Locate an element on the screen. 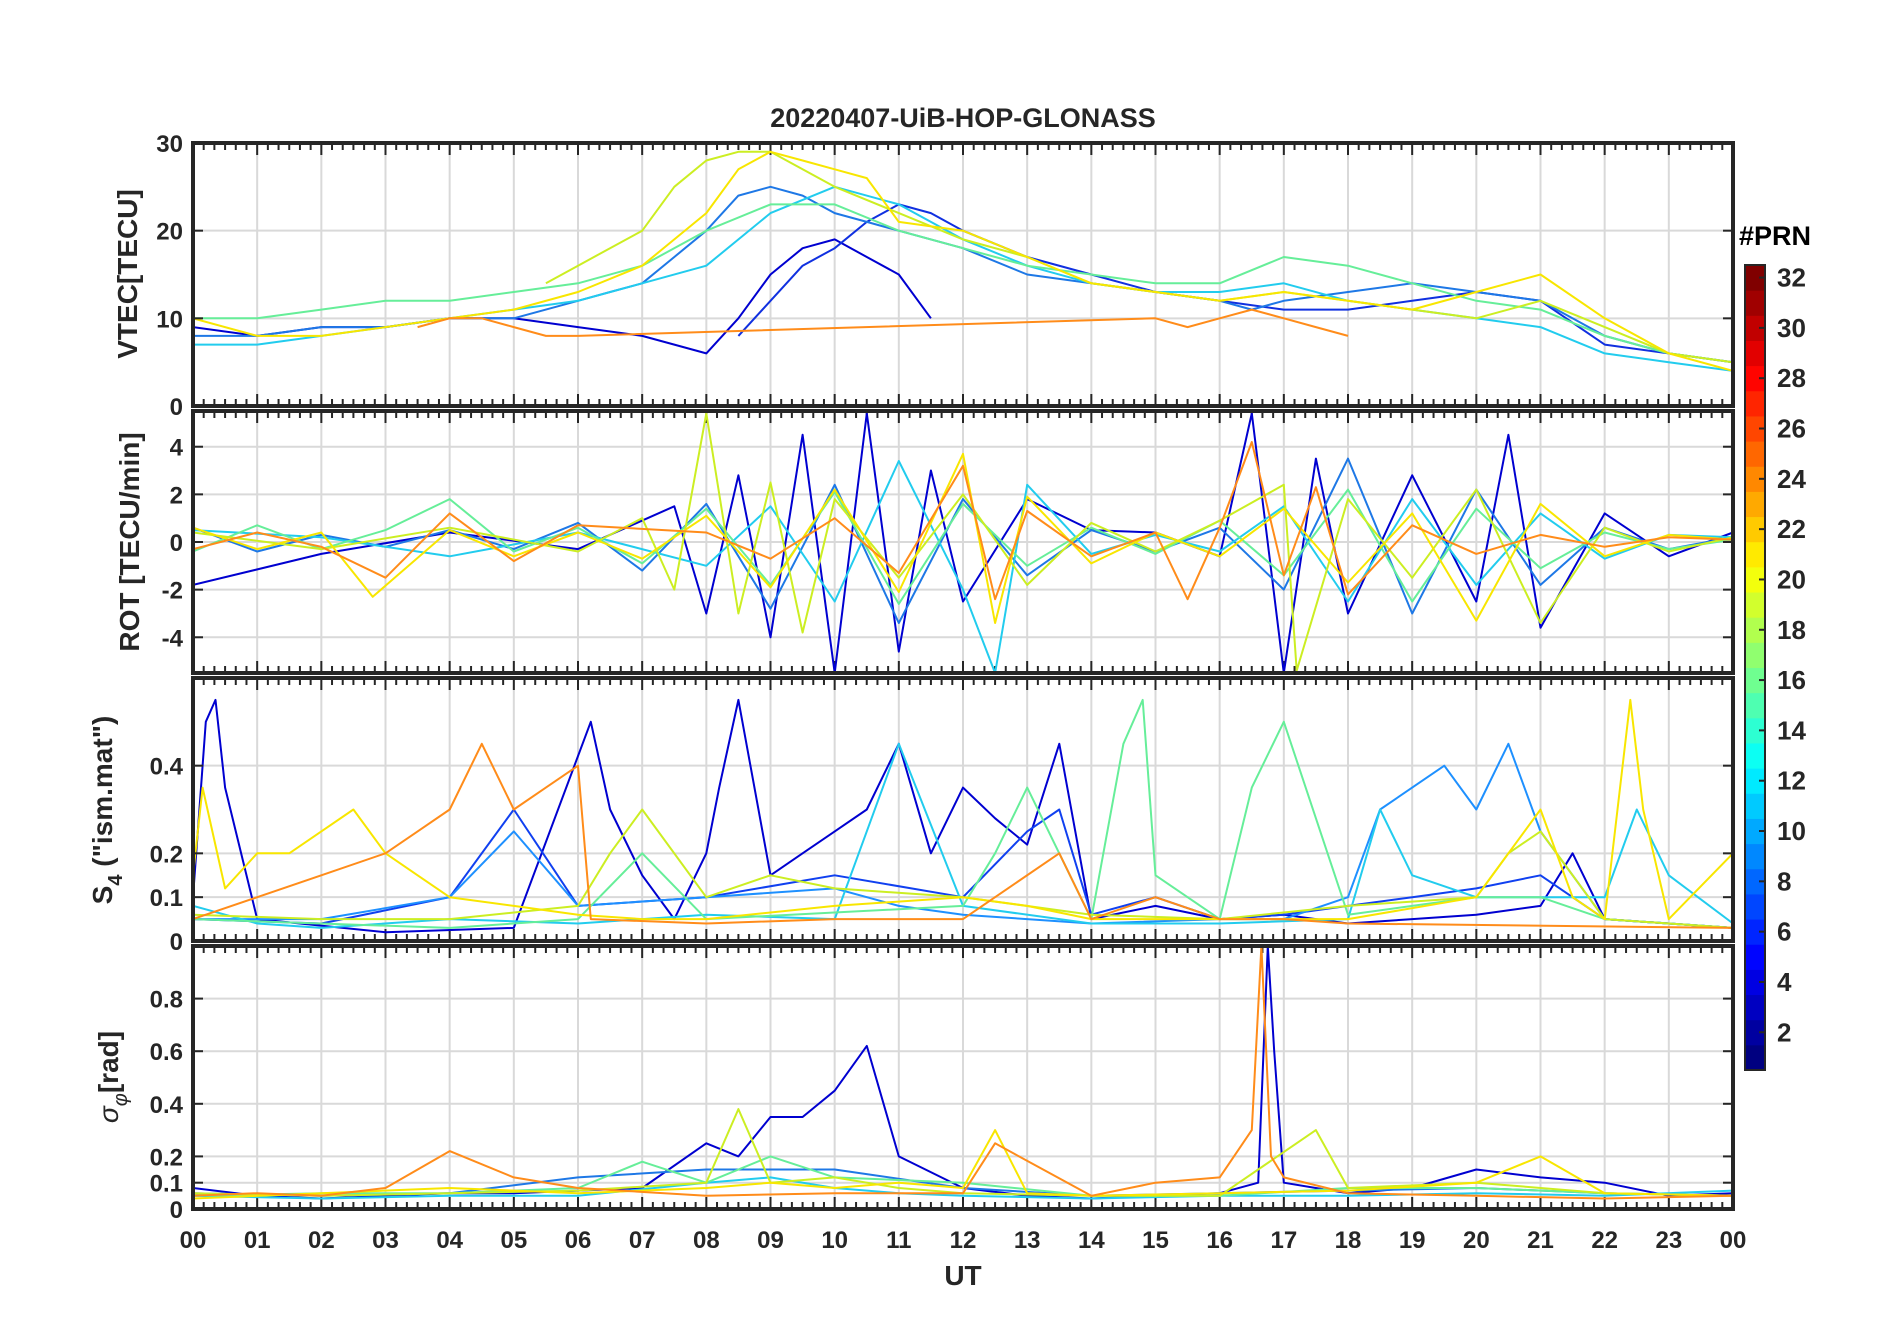 The height and width of the screenshot is (1330, 1902). x-tick-label: 07 is located at coordinates (642, 1240).